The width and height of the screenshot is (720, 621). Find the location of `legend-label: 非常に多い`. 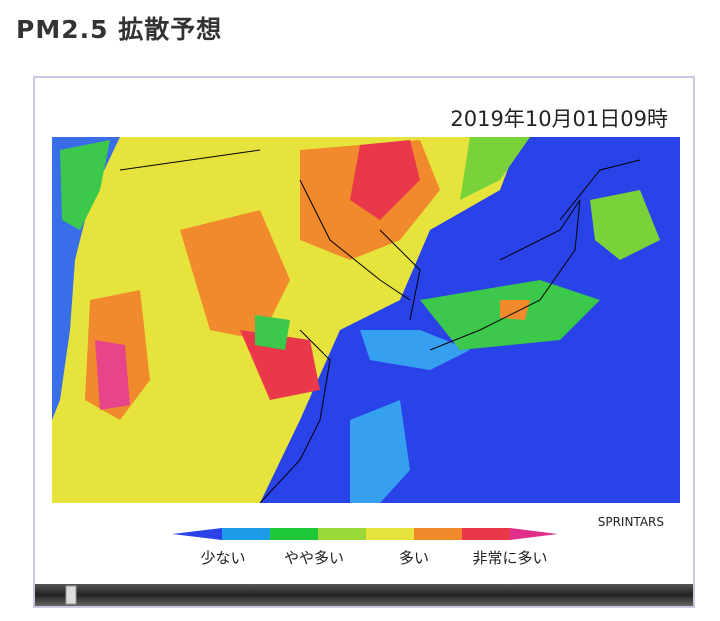

legend-label: 非常に多い is located at coordinates (509, 558).